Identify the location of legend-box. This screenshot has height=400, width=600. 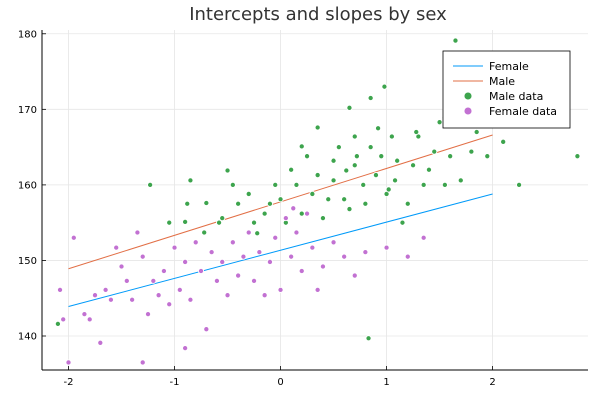
(506, 89).